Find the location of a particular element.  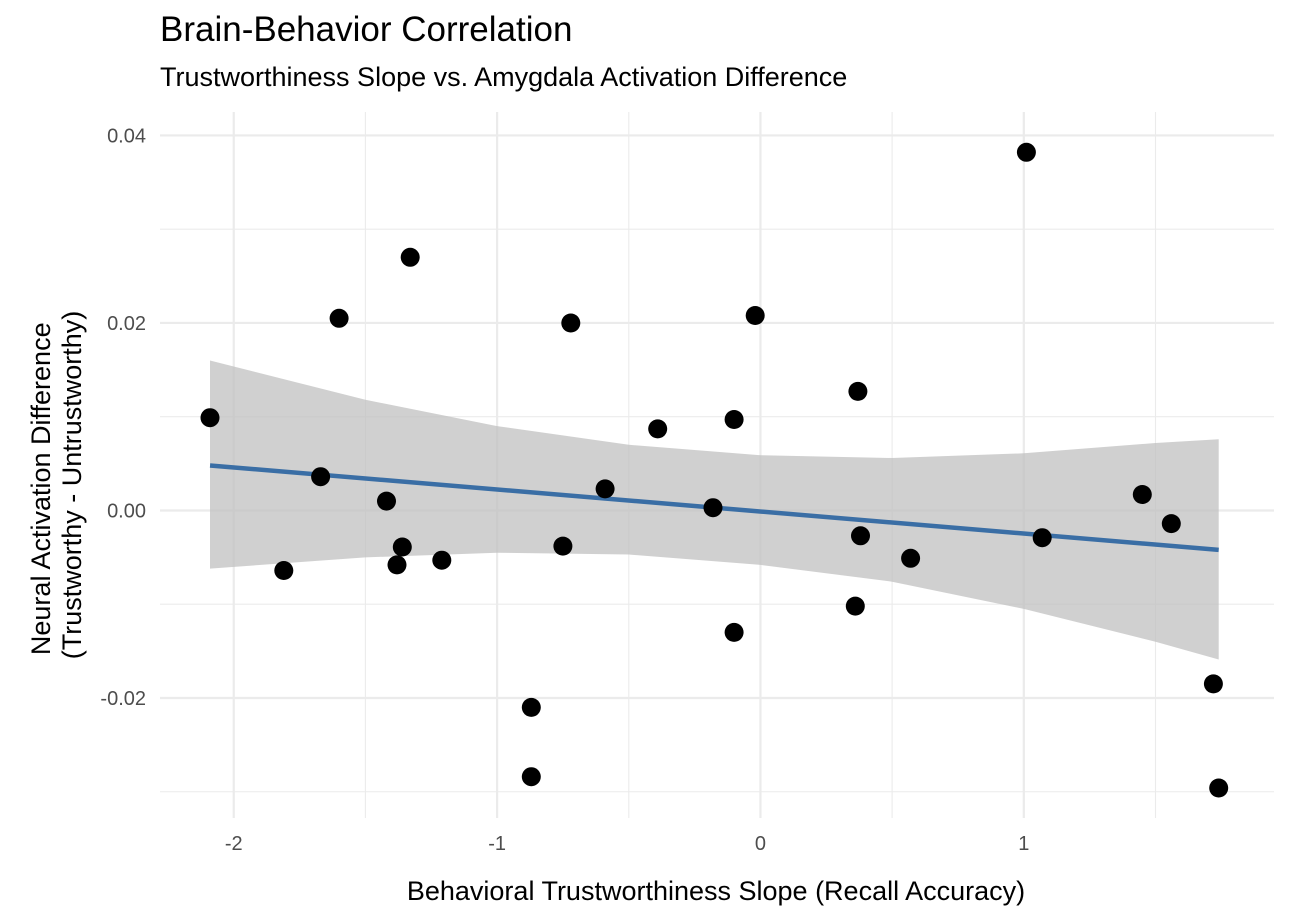

y-axis-tick-labels: -0.02 0.00 0.02 0.04 is located at coordinates (123, 417).